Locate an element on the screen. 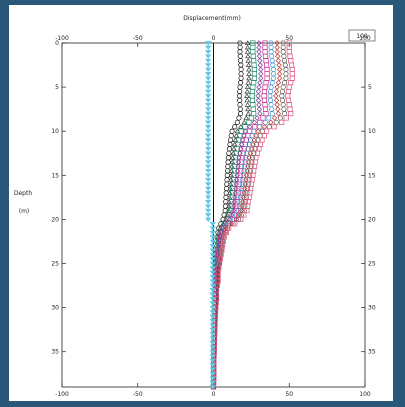  y-tick-label-left: 5 is located at coordinates (57, 87).